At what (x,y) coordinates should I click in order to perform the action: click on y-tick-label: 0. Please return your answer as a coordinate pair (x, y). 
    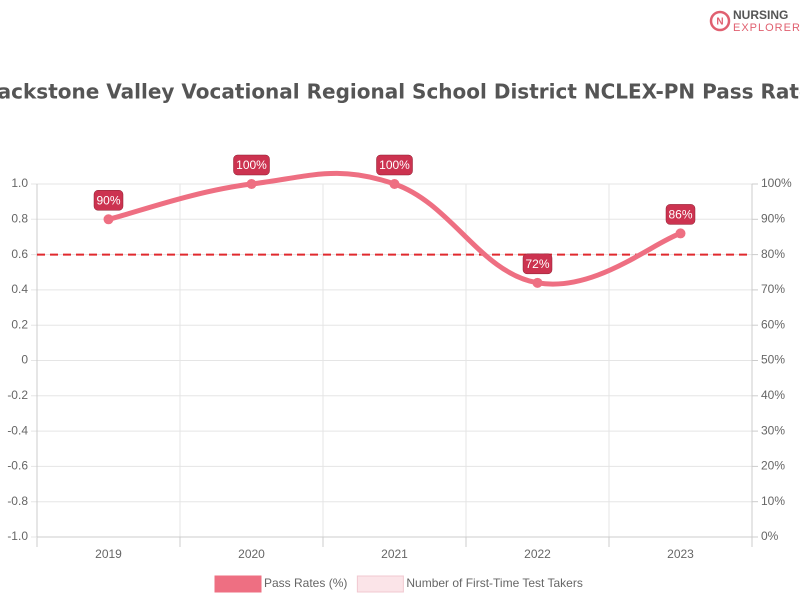
    Looking at the image, I should click on (24, 360).